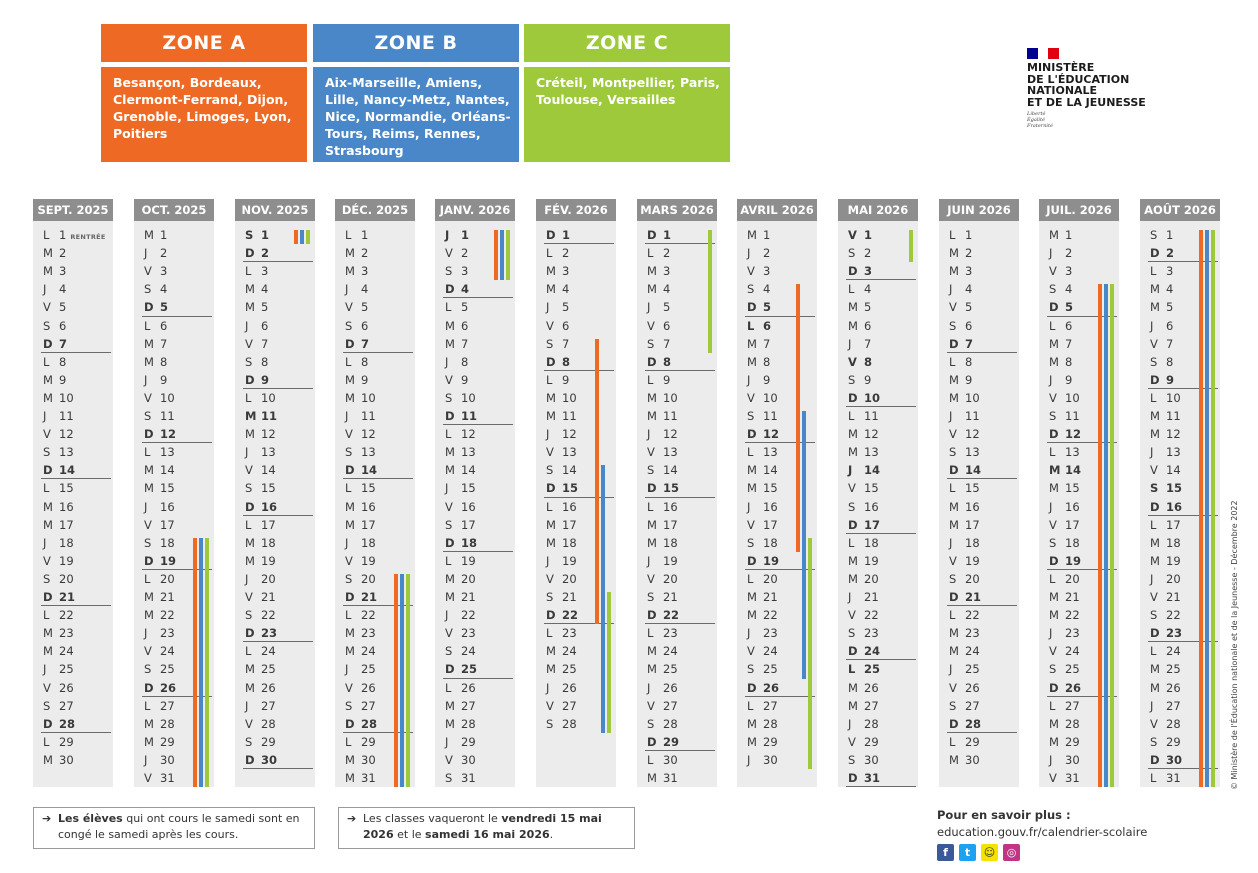 The width and height of the screenshot is (1258, 873). I want to click on month-header: MAI 2026, so click(878, 210).